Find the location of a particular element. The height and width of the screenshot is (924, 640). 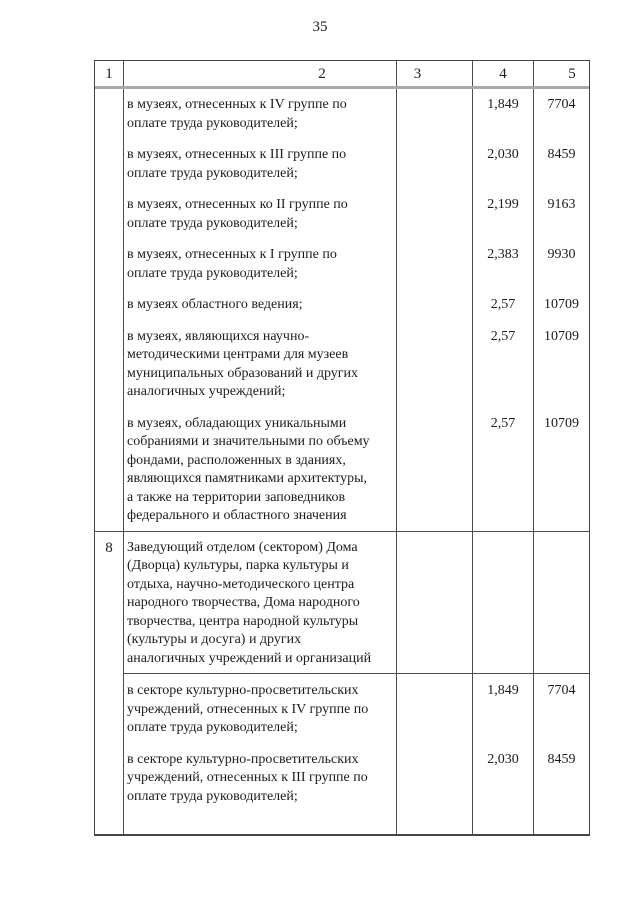

page-number: 35 is located at coordinates (320, 27).